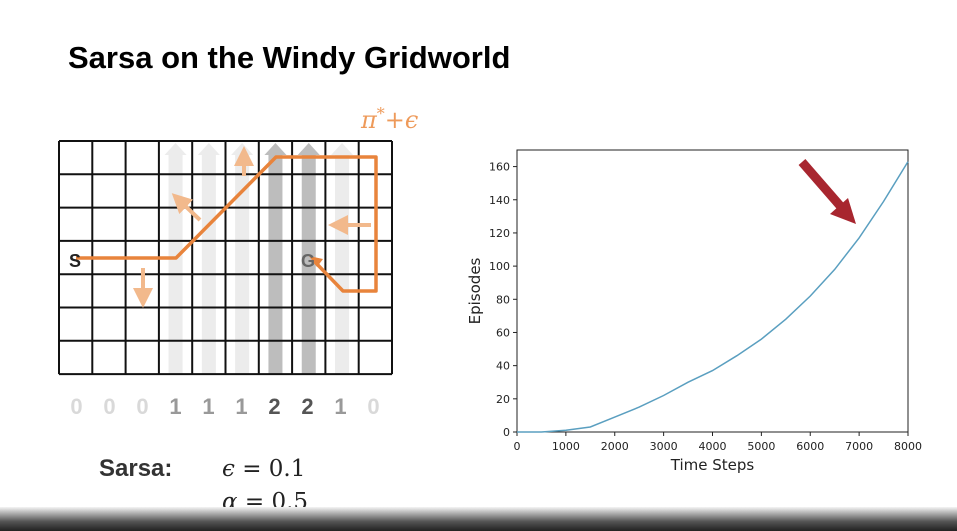  Describe the element at coordinates (499, 233) in the screenshot. I see `y-tick-label: 120` at that location.